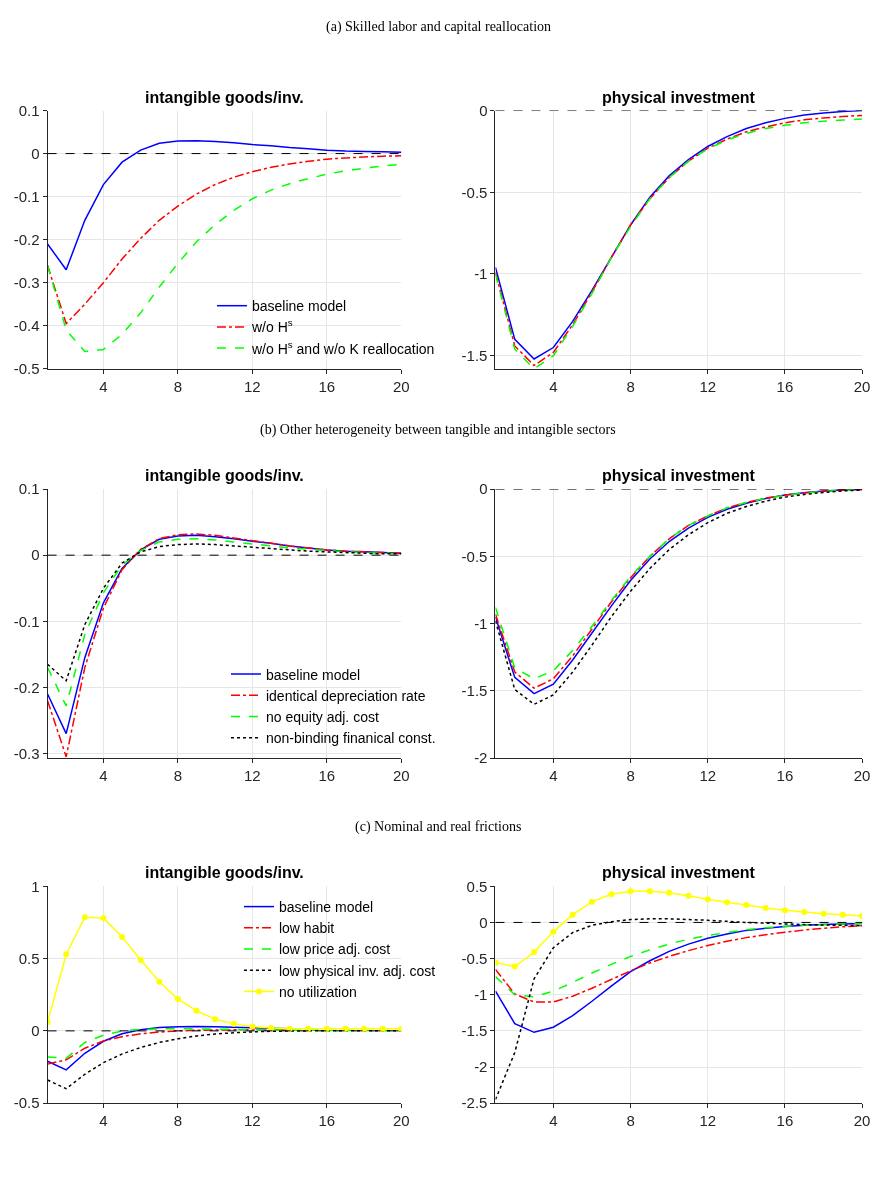 The image size is (884, 1191). Describe the element at coordinates (322, 716) in the screenshot. I see `legend-label: no equity adj. cost` at that location.